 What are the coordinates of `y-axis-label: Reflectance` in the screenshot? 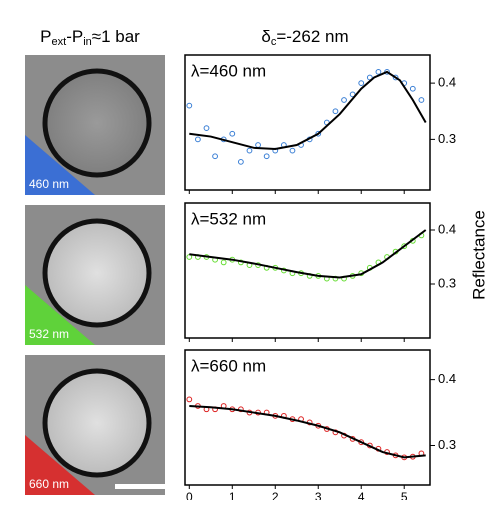 It's located at (478, 255).